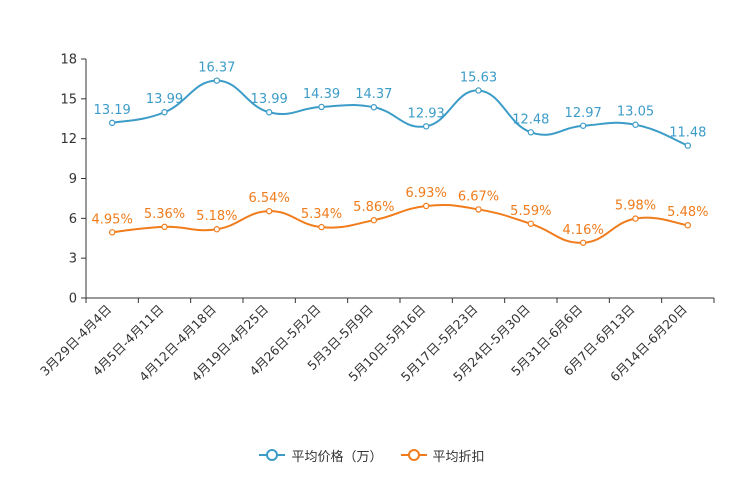 The image size is (744, 496). Describe the element at coordinates (478, 196) in the screenshot. I see `data-label: 6.67%` at that location.